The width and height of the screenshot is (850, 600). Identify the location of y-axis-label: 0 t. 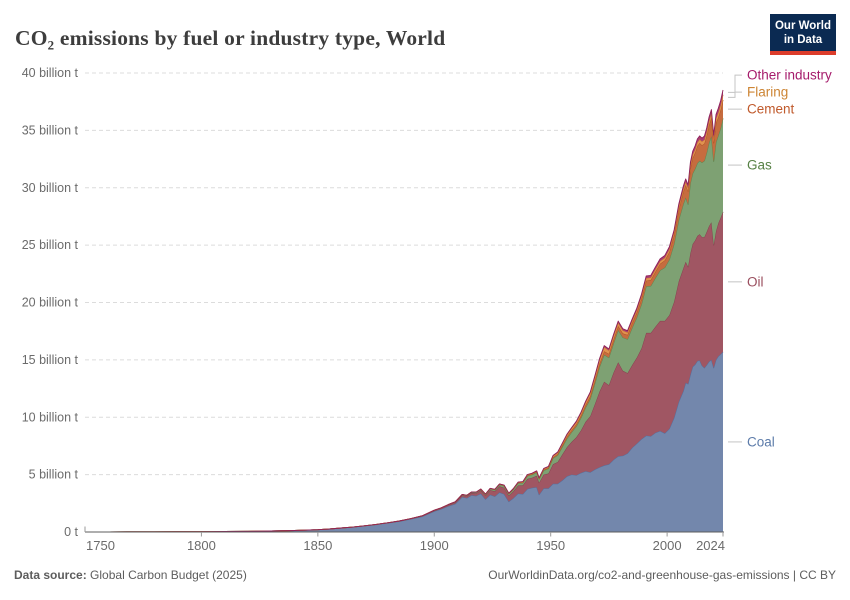
(71, 532).